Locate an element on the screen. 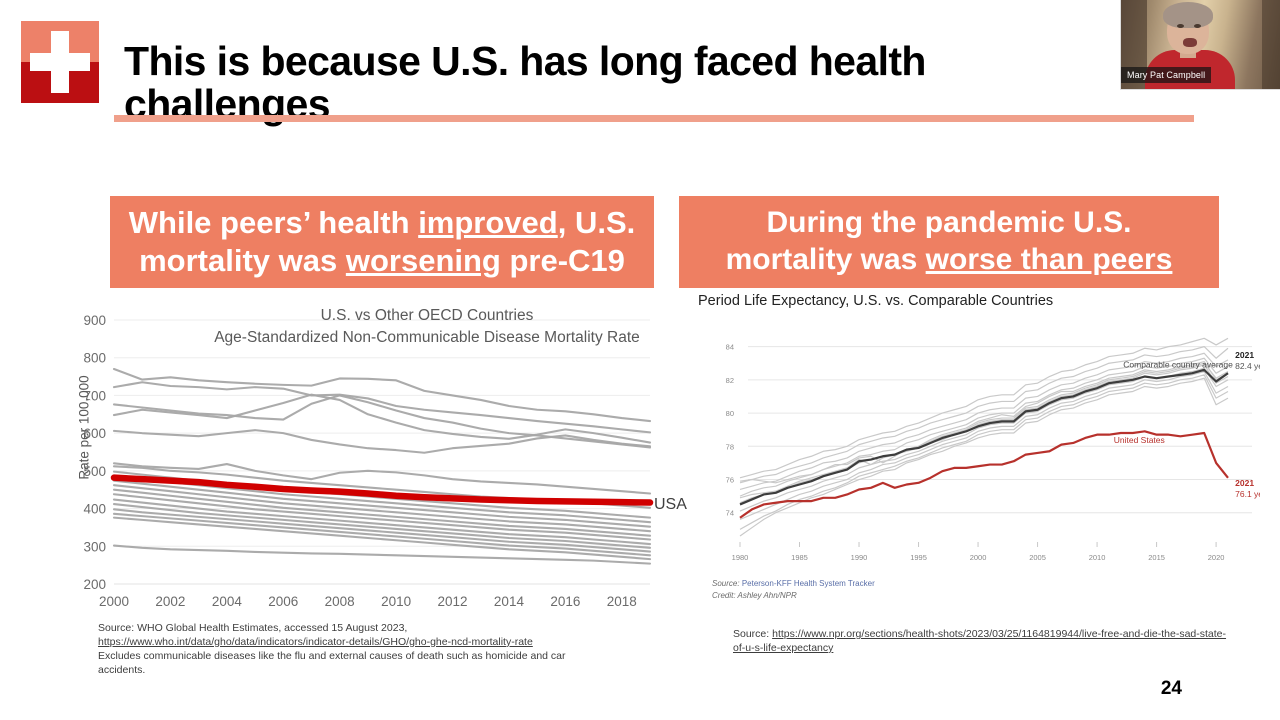 The width and height of the screenshot is (1280, 720). speaker-video-tile: Mary Pat Campbell is located at coordinates (1200, 45).